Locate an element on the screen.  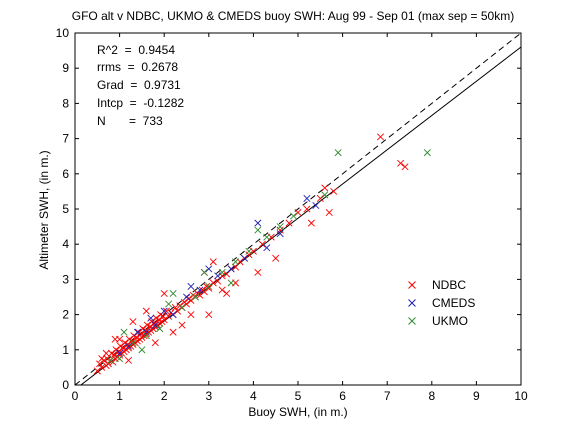
x-tick-label: 8 is located at coordinates (431, 396).